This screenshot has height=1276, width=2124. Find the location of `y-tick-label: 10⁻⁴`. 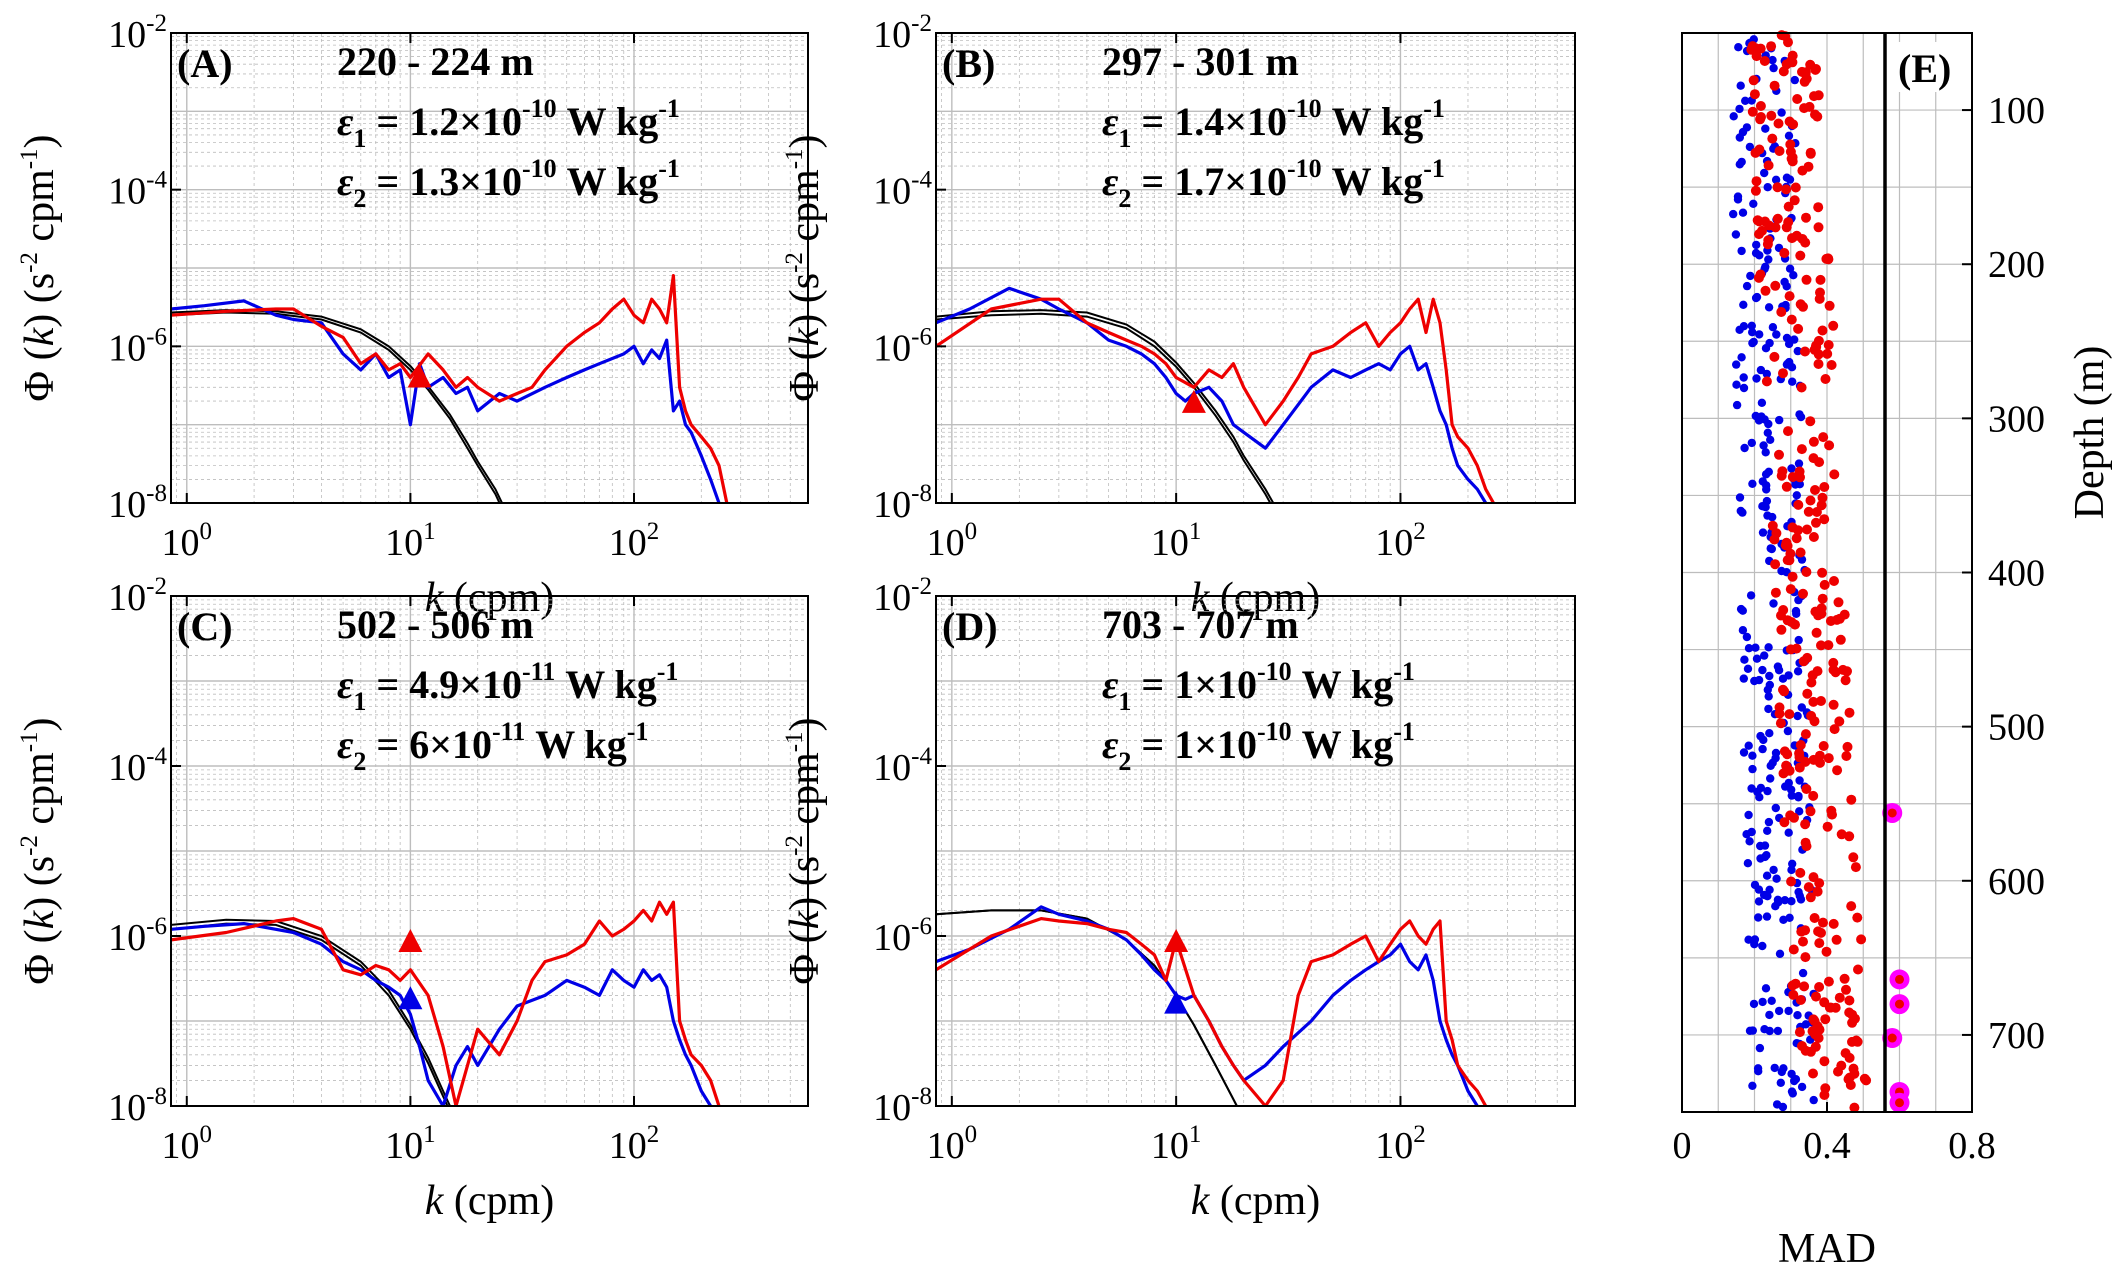

y-tick-label: 10⁻⁴ is located at coordinates (137, 766).